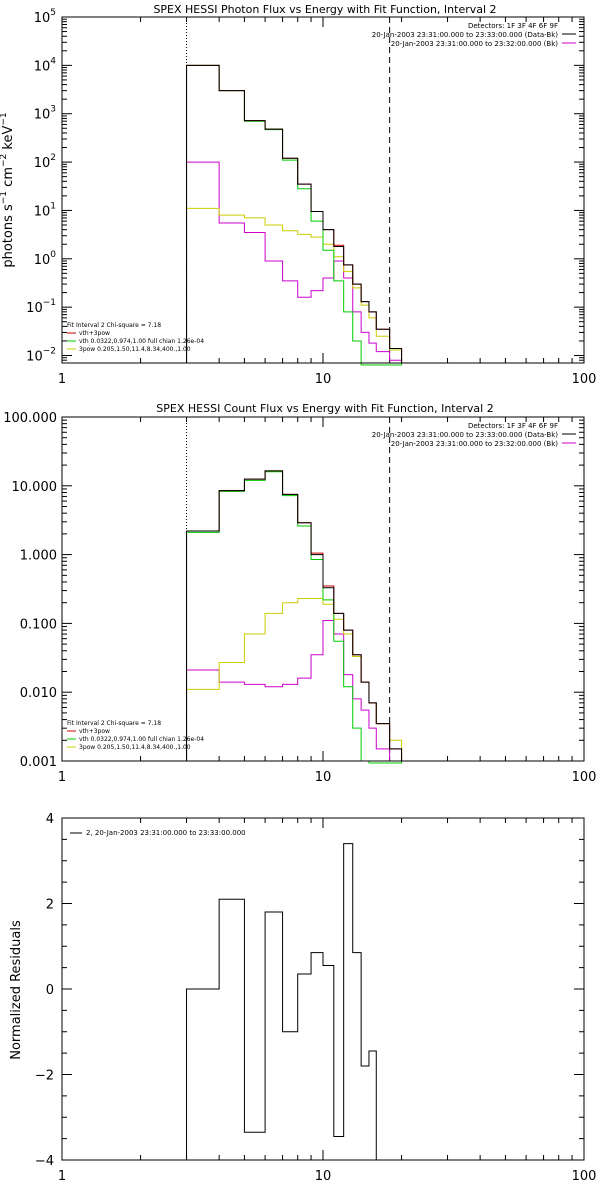  I want to click on y-tick-exponent: 5, so click(53, 13).